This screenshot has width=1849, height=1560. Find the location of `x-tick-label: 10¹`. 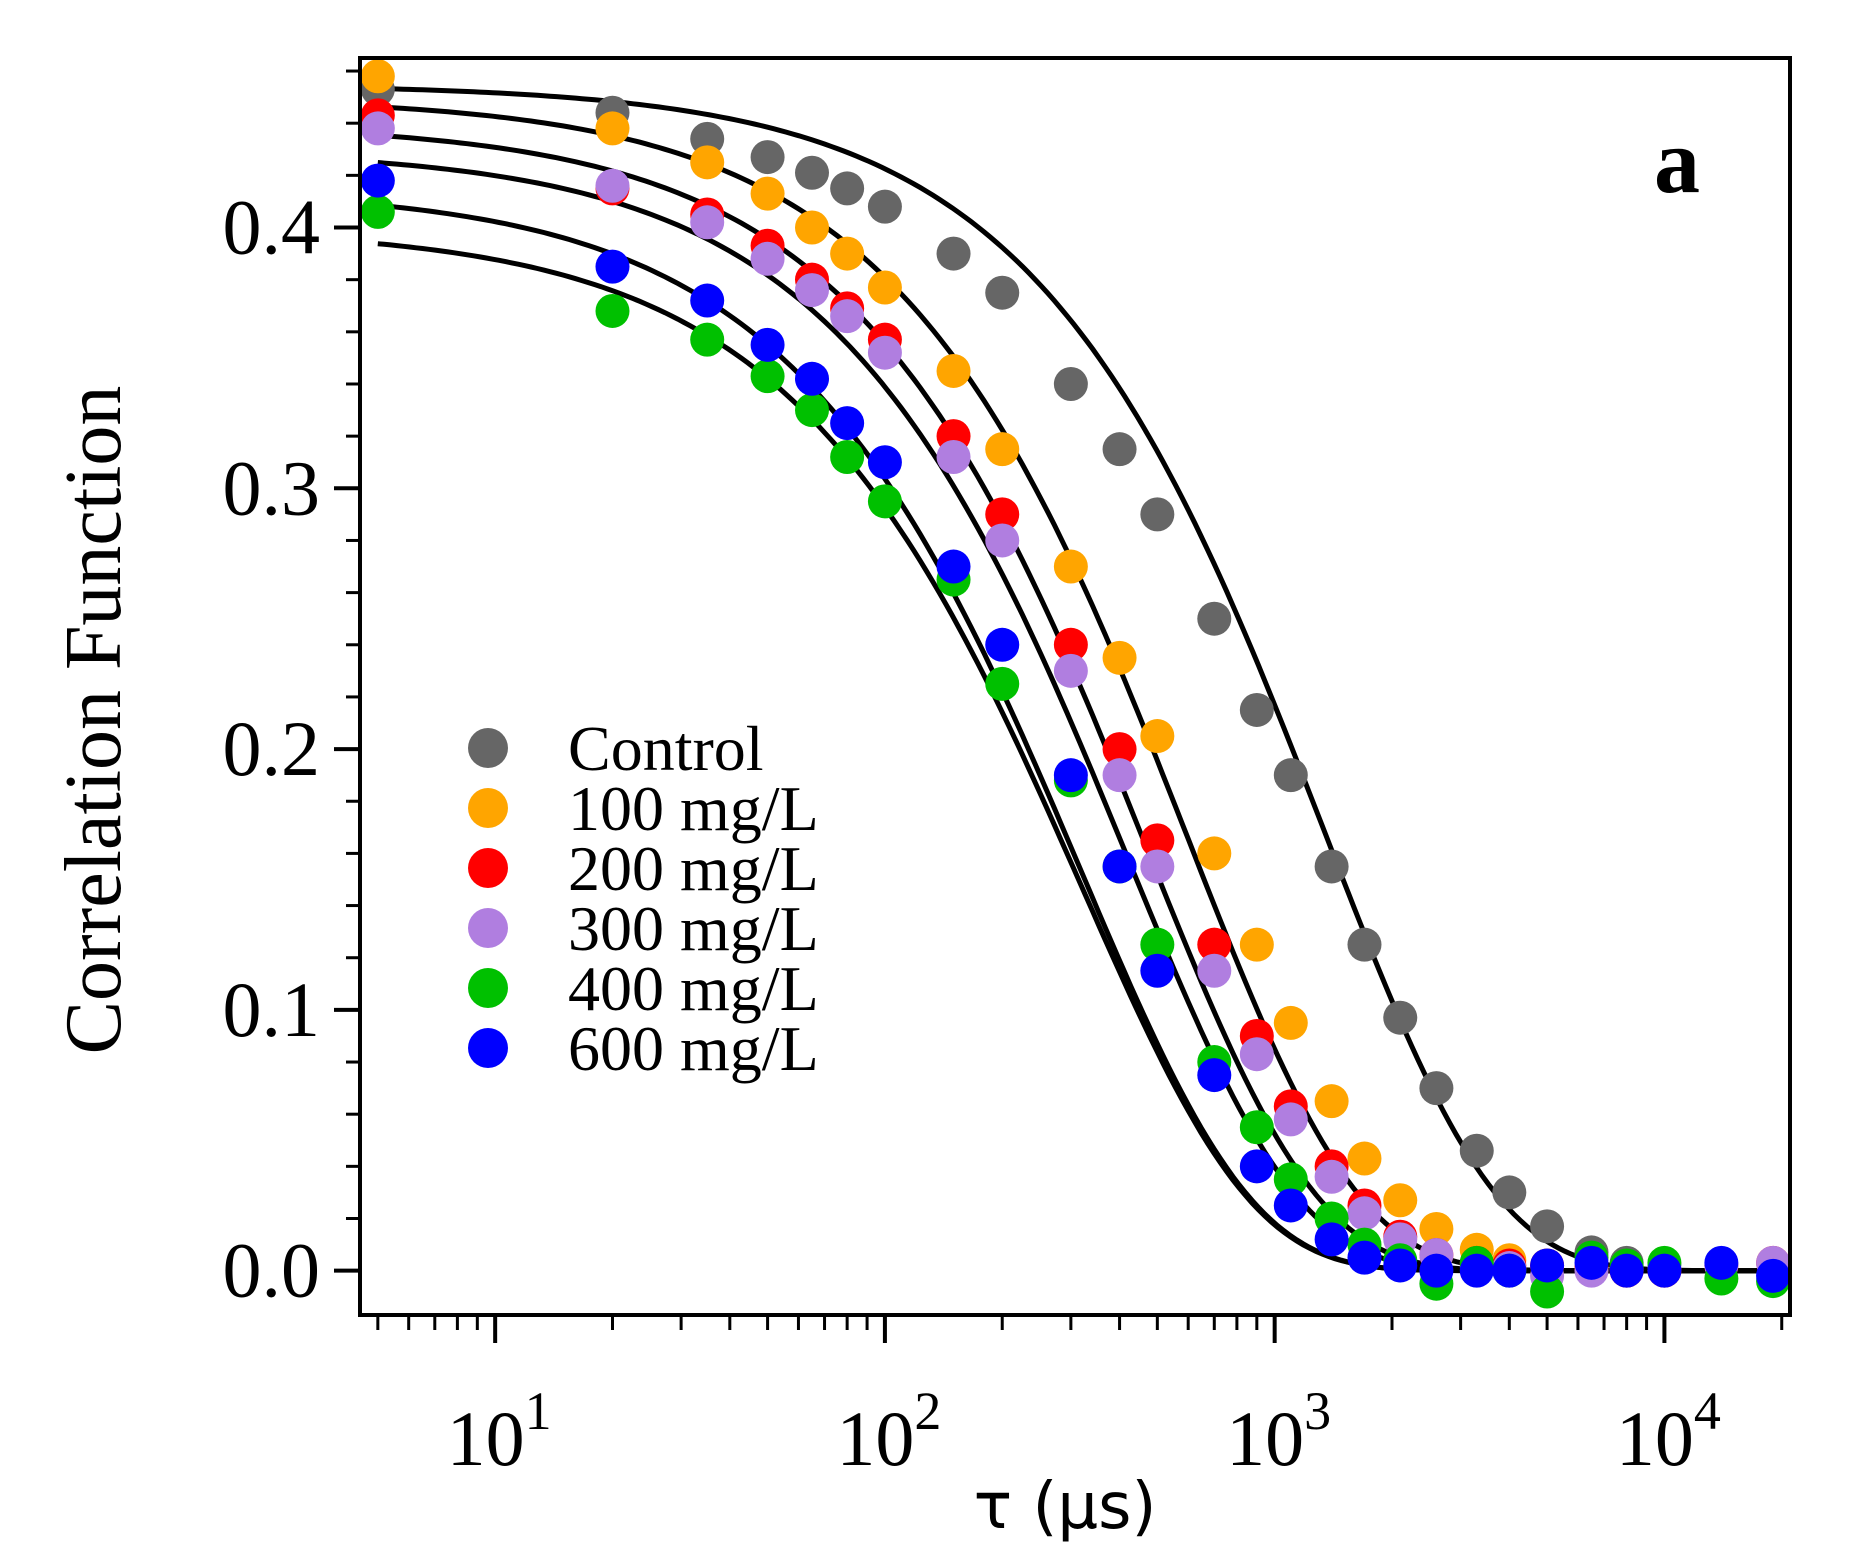

x-tick-label: 10¹ is located at coordinates (499, 1431).